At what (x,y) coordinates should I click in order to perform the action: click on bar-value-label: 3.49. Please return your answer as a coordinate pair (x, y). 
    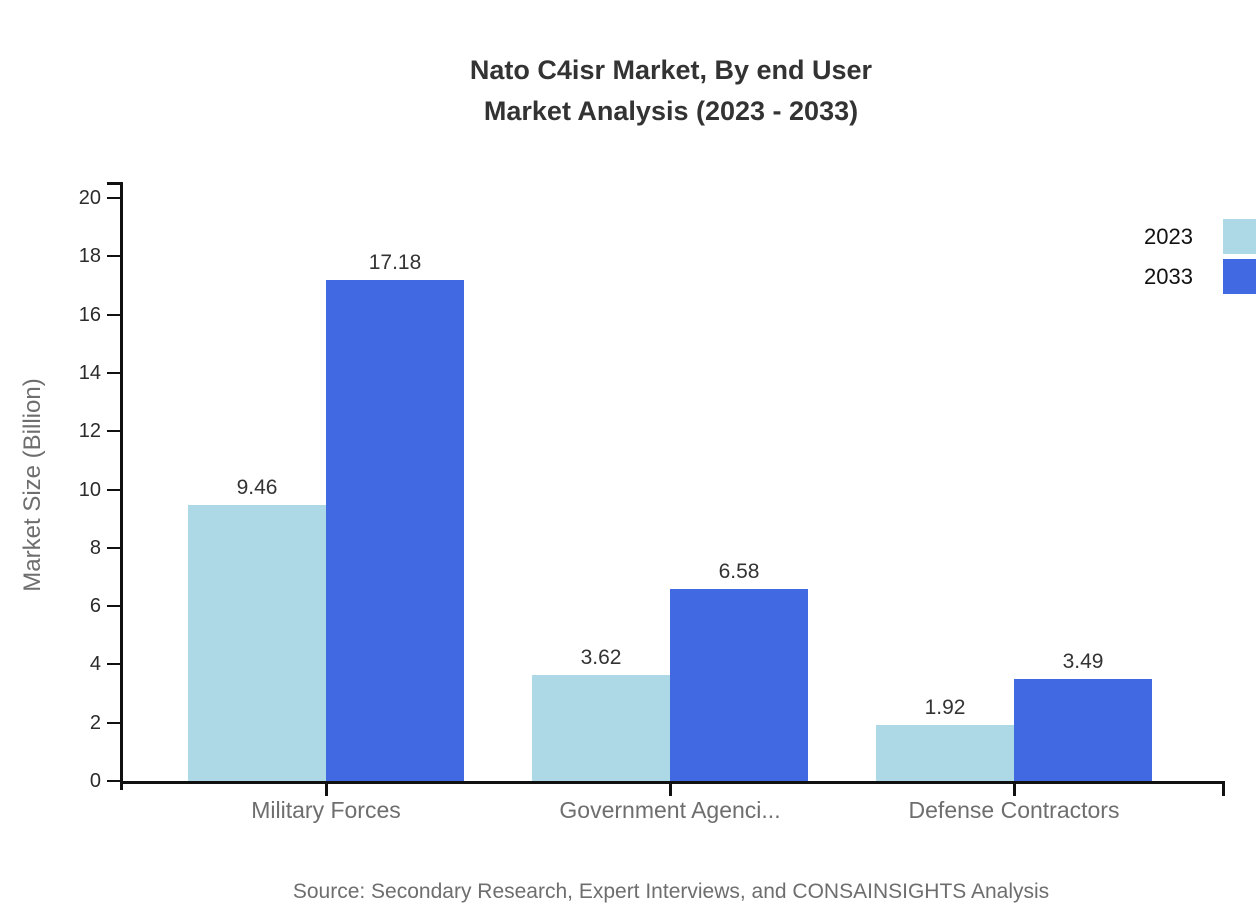
    Looking at the image, I should click on (1083, 662).